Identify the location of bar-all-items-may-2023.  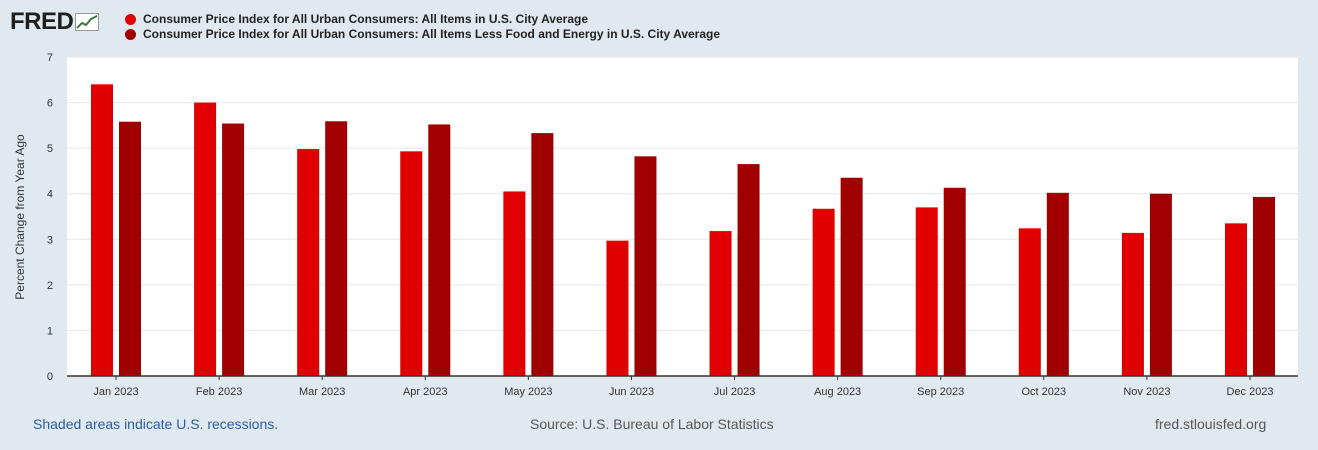
(514, 283).